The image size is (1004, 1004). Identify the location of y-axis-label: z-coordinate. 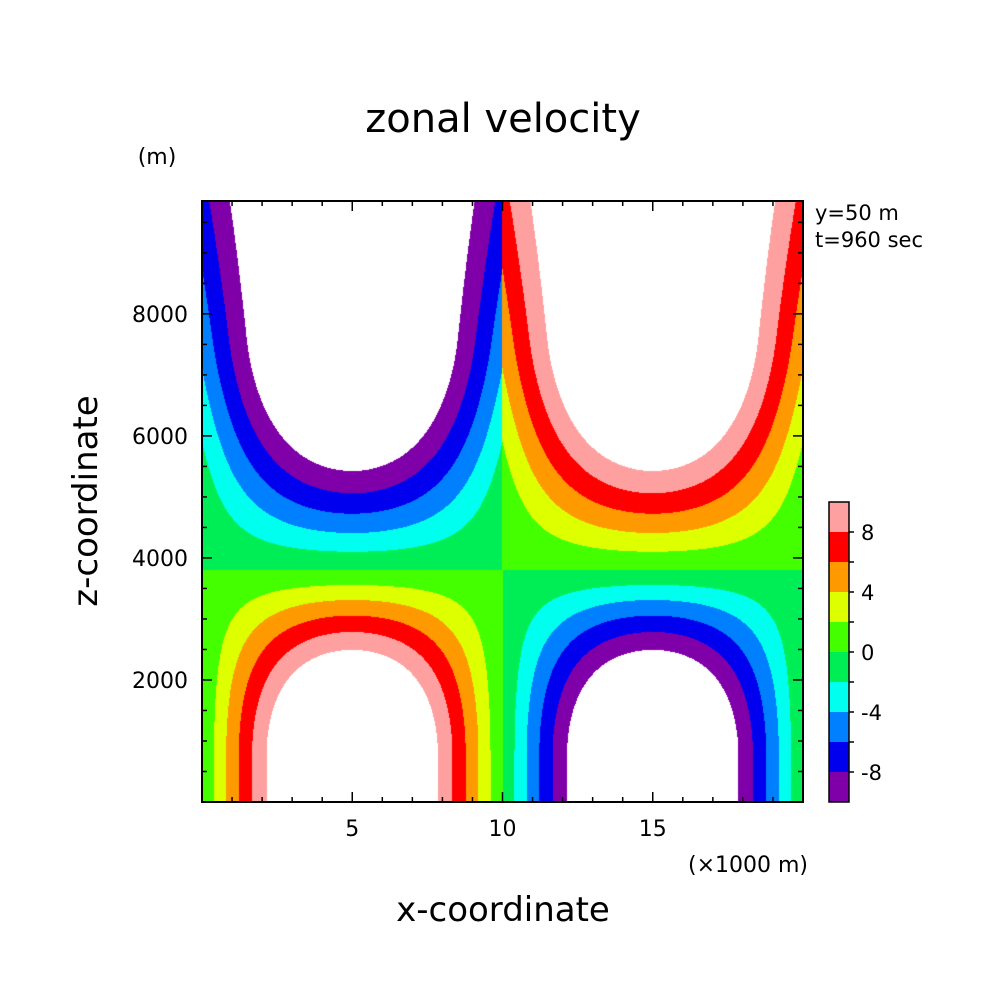
(86, 500).